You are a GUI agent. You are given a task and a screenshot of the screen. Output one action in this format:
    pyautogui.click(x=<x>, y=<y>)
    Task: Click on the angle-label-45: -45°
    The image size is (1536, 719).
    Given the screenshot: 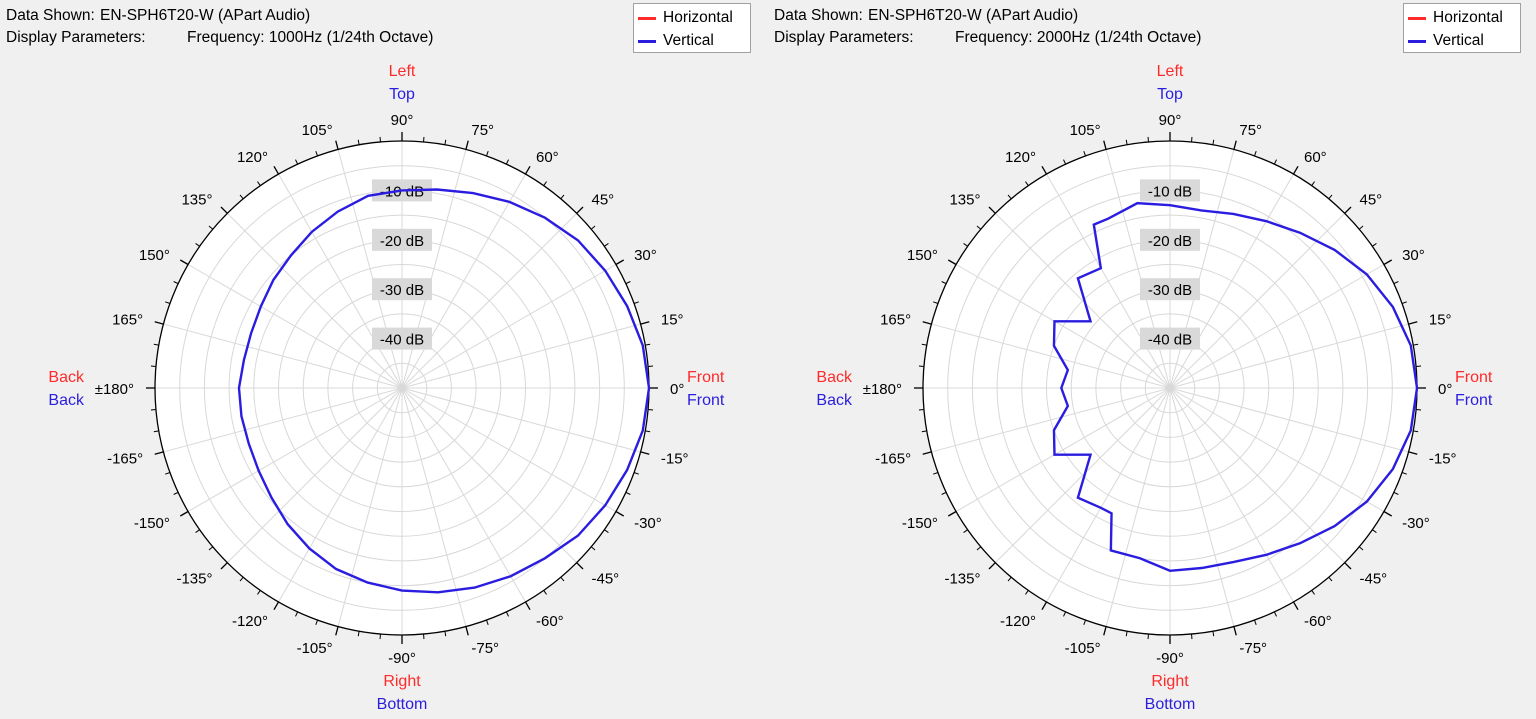 What is the action you would take?
    pyautogui.click(x=606, y=579)
    